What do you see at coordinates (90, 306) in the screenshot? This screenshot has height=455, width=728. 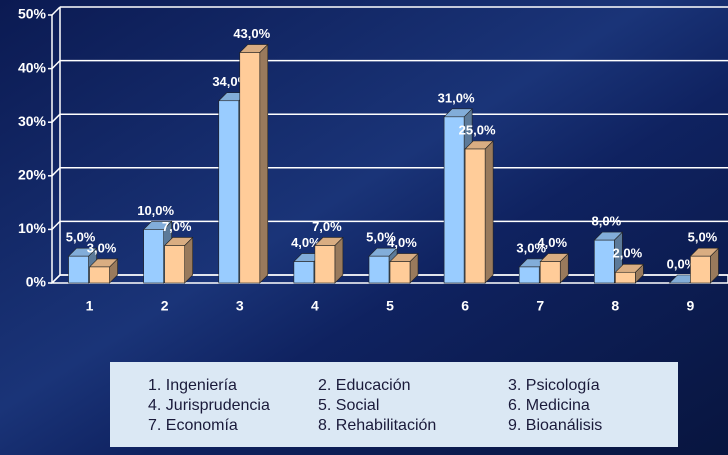 I see `x-tick-label: 1` at bounding box center [90, 306].